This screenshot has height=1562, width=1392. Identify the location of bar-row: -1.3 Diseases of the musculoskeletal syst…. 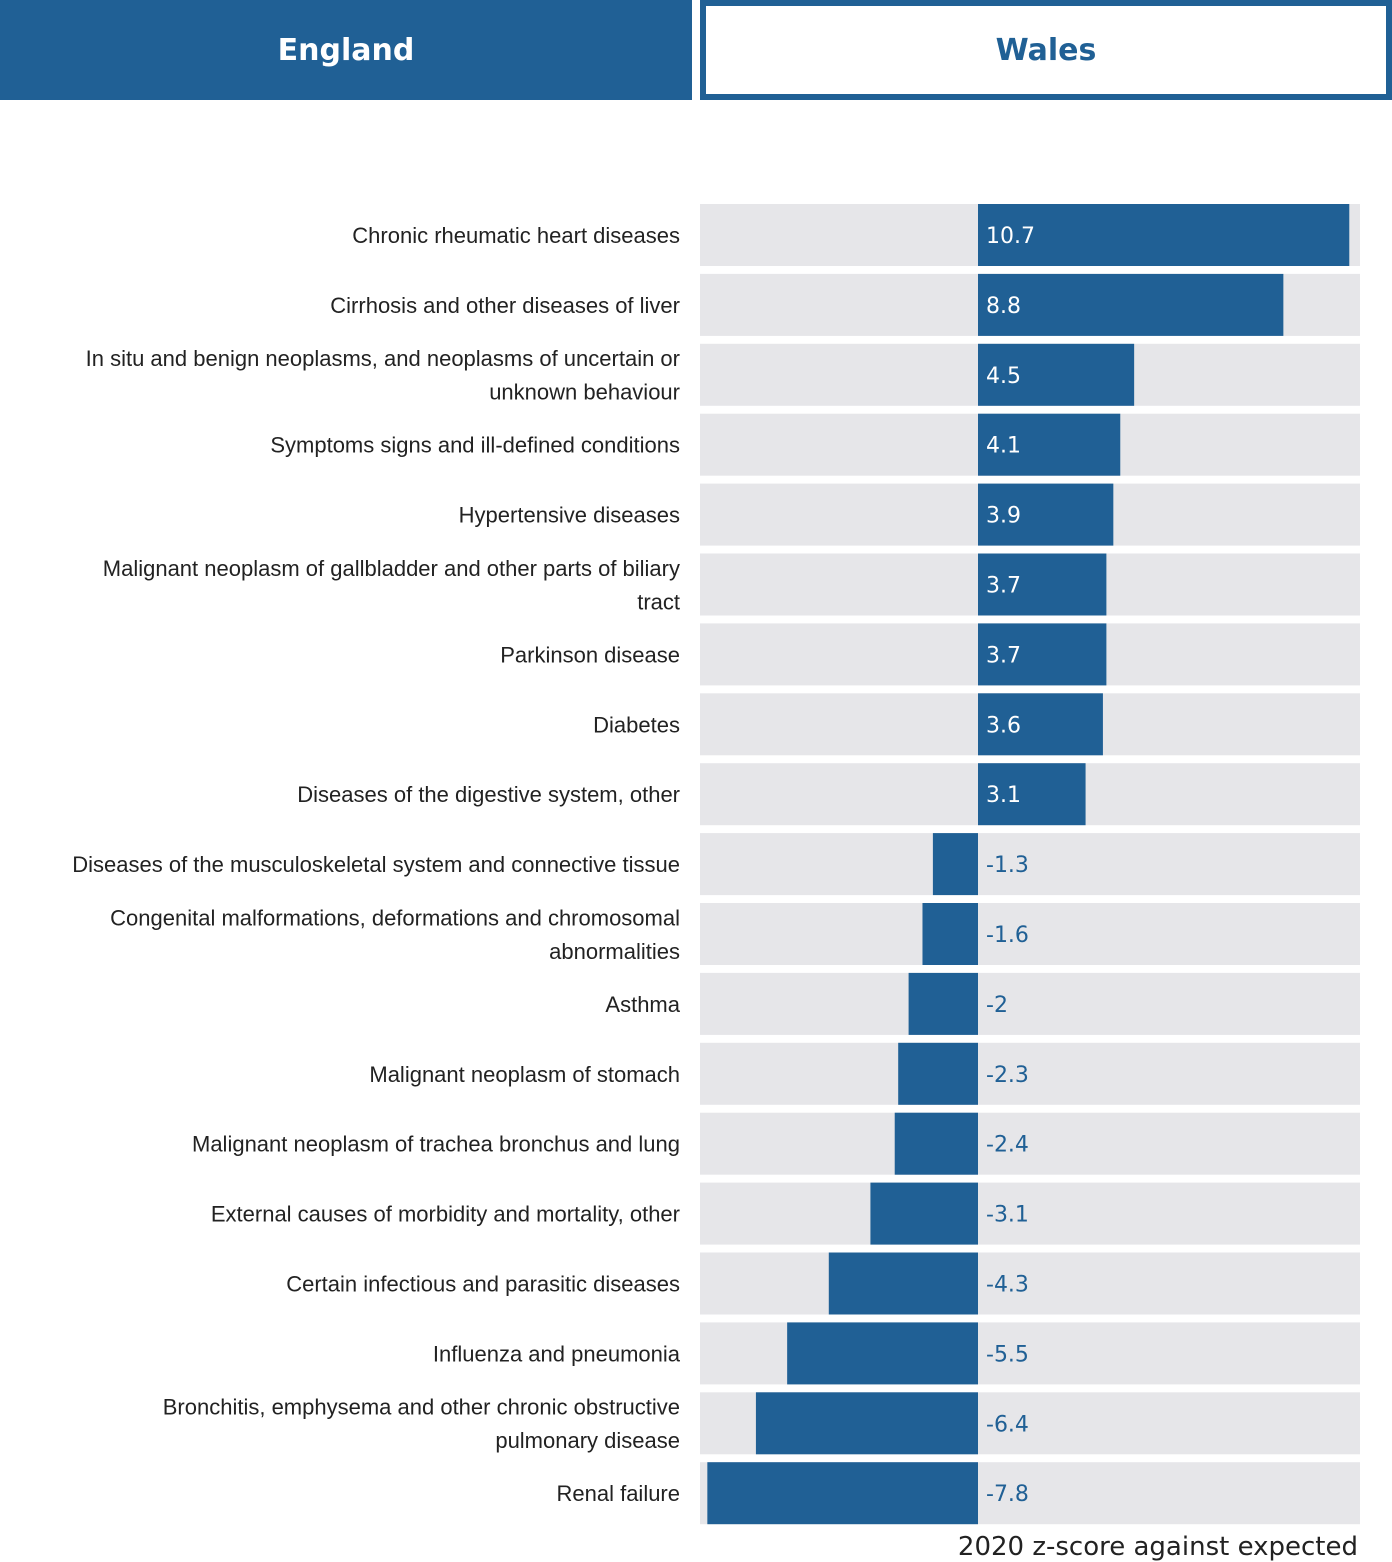
(716, 864).